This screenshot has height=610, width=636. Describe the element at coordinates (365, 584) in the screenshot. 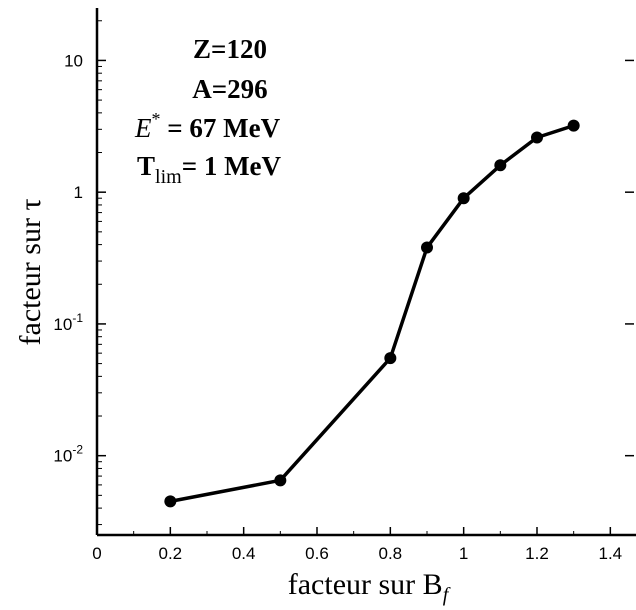

I see `x-axis-title-text: facteur sur B` at that location.